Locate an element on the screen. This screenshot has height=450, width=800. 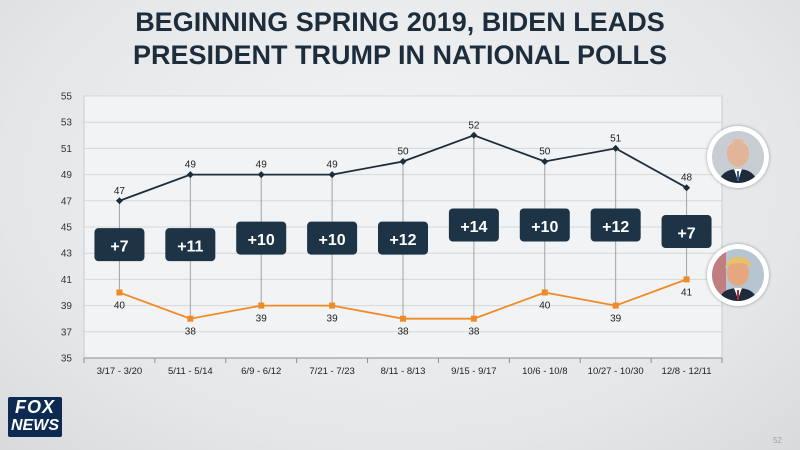
x-tick-label-6: 10/6 - 10/8 is located at coordinates (544, 371).